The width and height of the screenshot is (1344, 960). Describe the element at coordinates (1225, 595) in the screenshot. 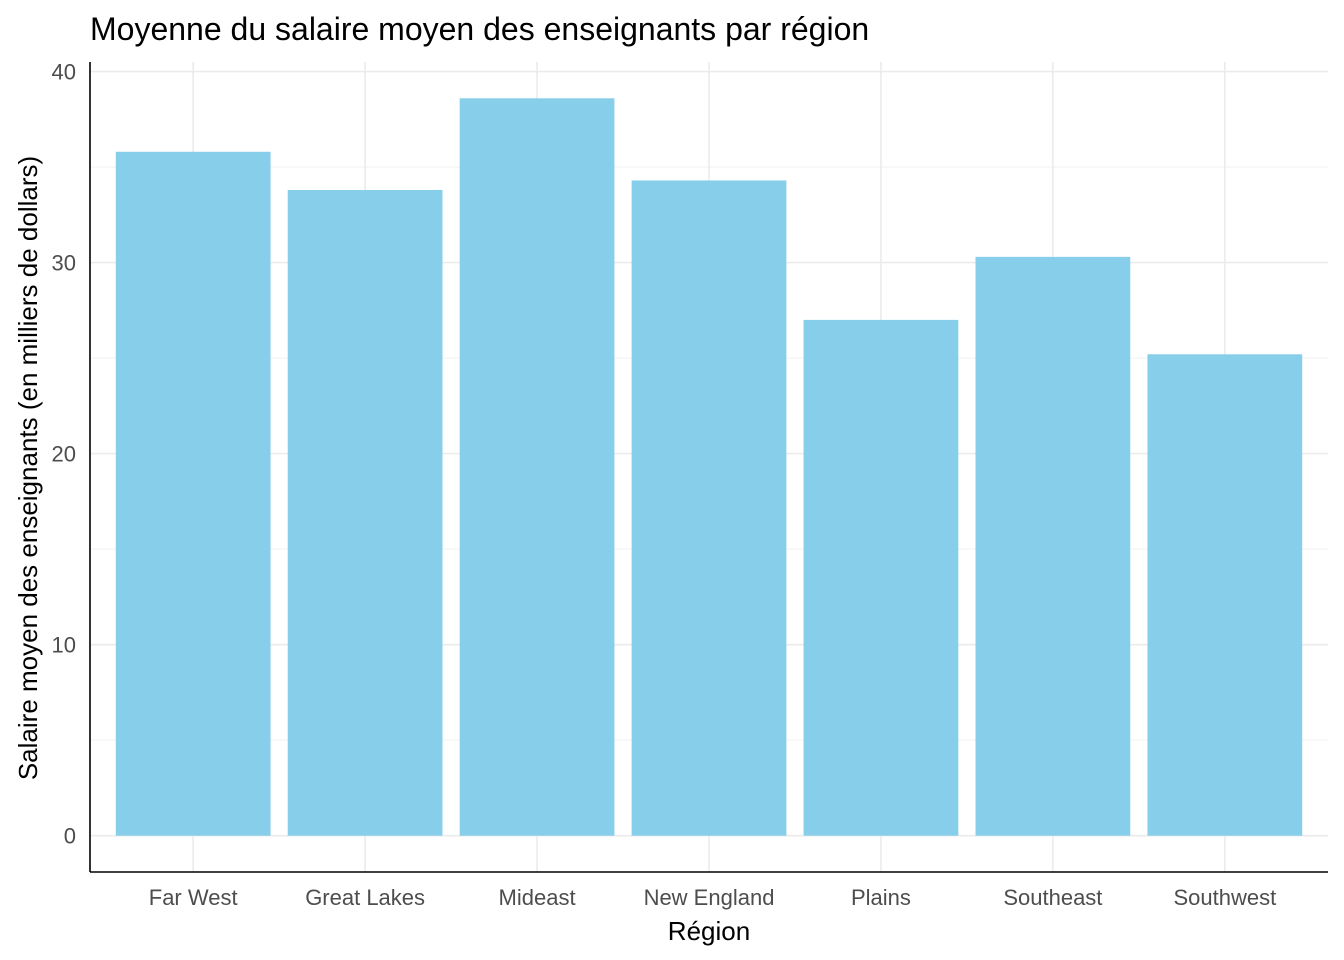

I see `bar-southwest` at that location.